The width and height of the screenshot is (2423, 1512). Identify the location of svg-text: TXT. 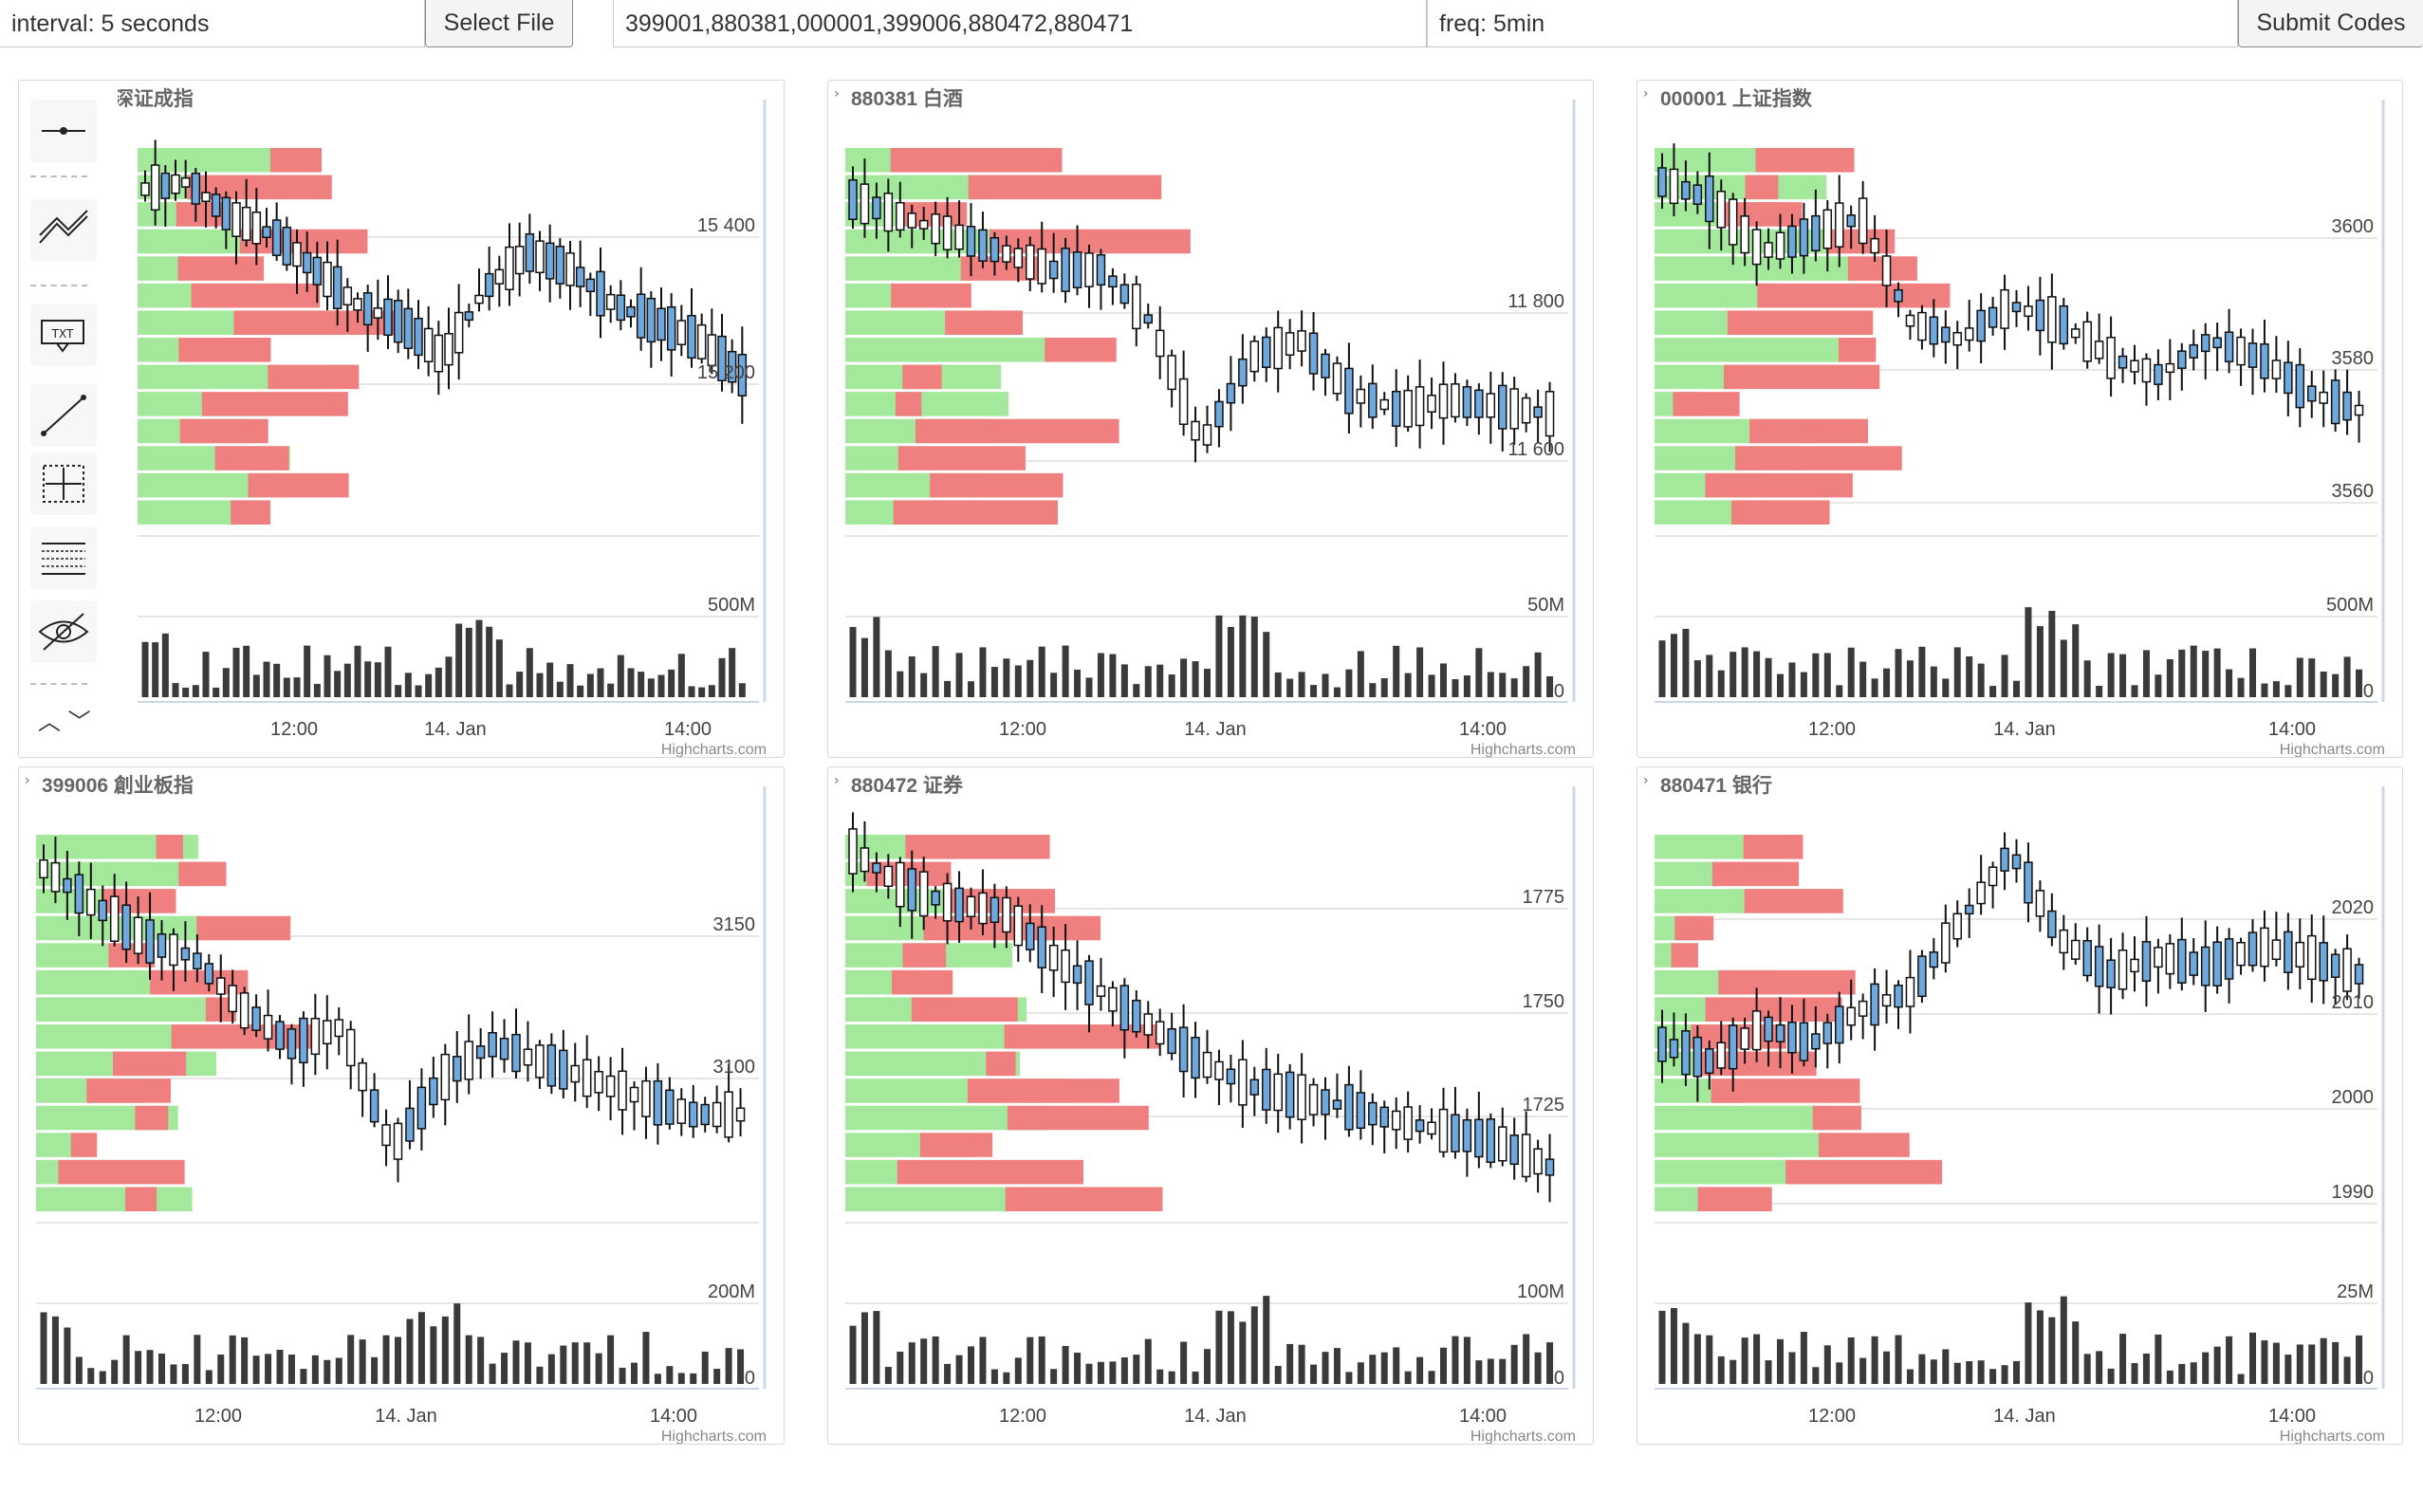
(63, 334).